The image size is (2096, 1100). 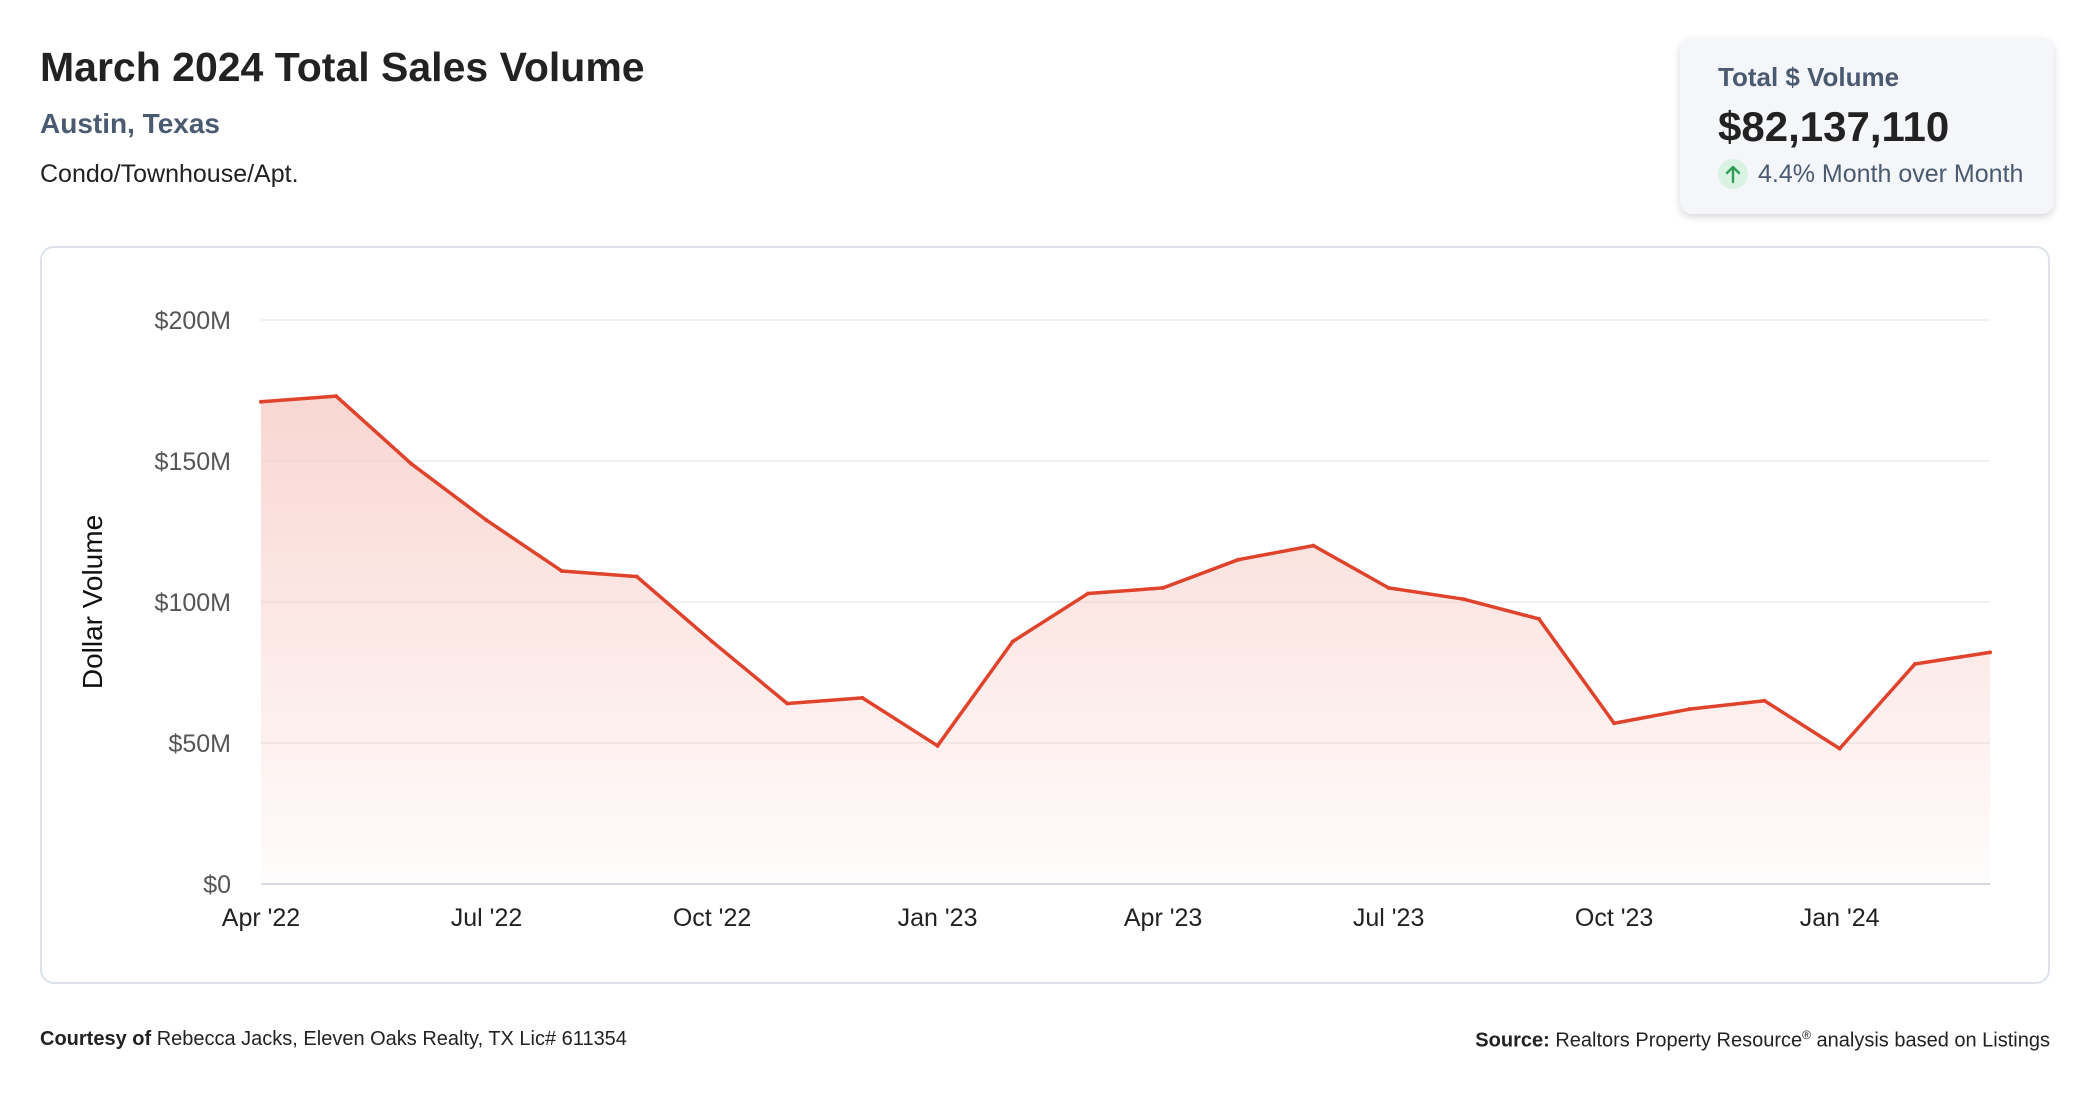 I want to click on y-tick-label: $0, so click(x=217, y=885).